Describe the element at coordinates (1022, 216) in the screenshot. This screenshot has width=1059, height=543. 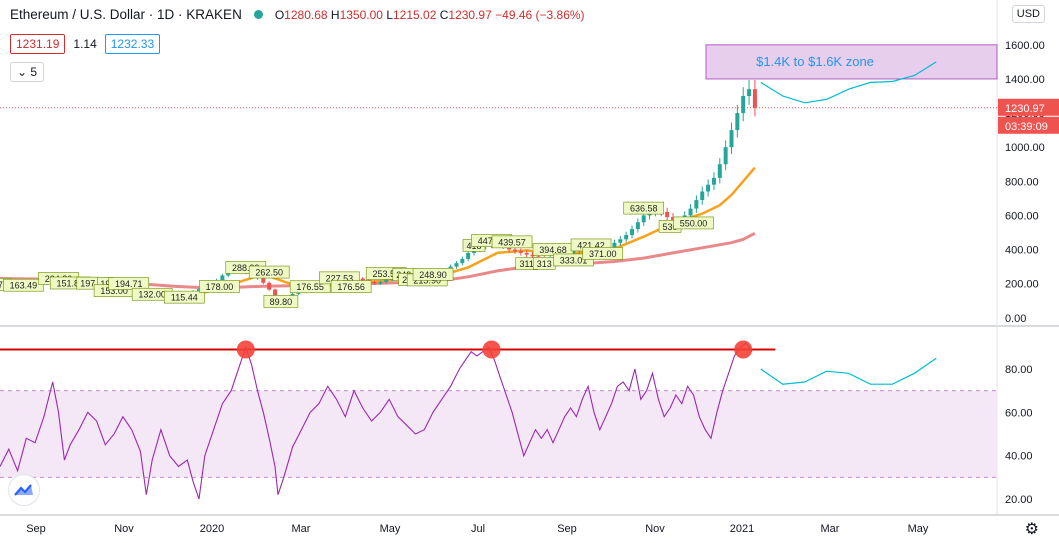
I see `price-axis-tick: 600.00` at that location.